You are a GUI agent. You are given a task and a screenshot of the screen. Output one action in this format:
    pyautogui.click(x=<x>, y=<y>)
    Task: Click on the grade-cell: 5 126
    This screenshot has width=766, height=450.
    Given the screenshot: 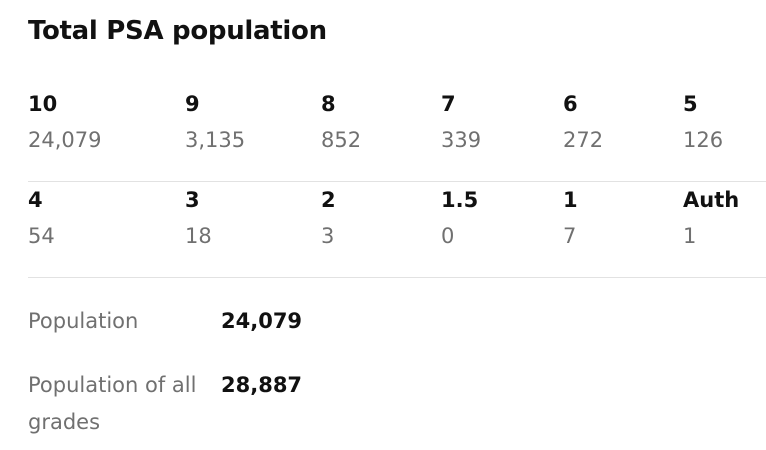 What is the action you would take?
    pyautogui.click(x=703, y=122)
    